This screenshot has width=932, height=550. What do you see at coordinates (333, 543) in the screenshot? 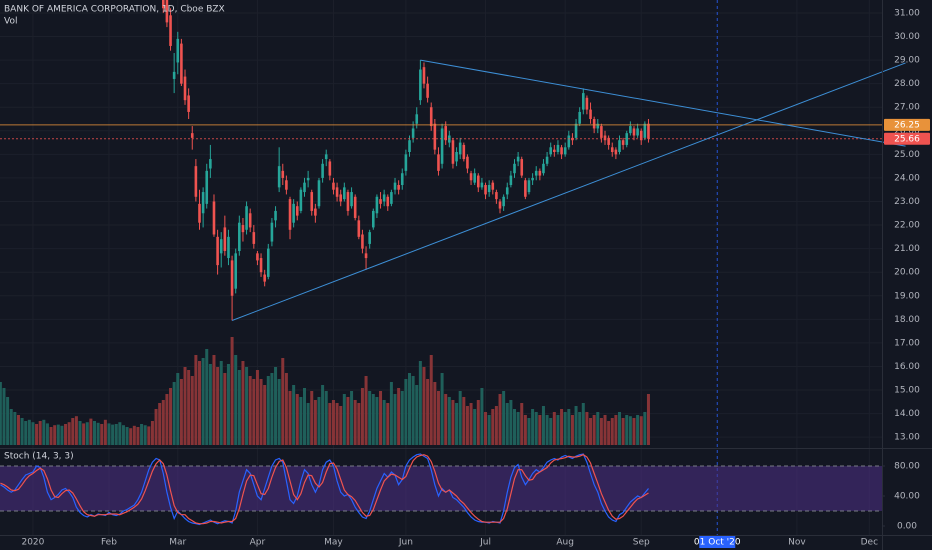
I see `x-tick-label: May` at bounding box center [333, 543].